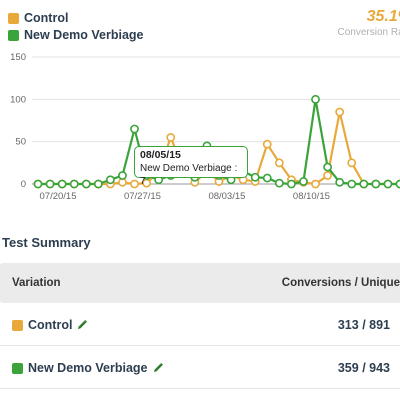 The height and width of the screenshot is (400, 400). What do you see at coordinates (363, 325) in the screenshot?
I see `conversions-value: 313 / 891` at bounding box center [363, 325].